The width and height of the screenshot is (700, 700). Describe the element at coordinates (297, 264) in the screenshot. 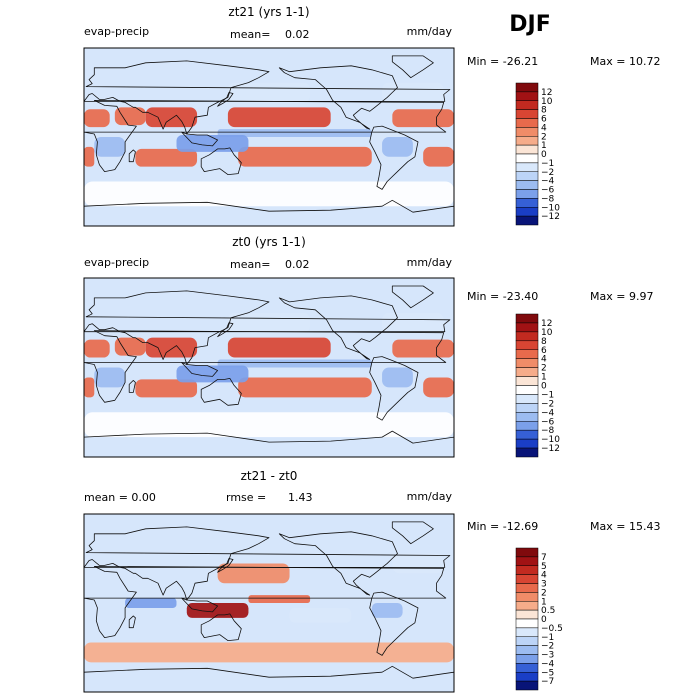

I see `mean-value: 0.02` at that location.